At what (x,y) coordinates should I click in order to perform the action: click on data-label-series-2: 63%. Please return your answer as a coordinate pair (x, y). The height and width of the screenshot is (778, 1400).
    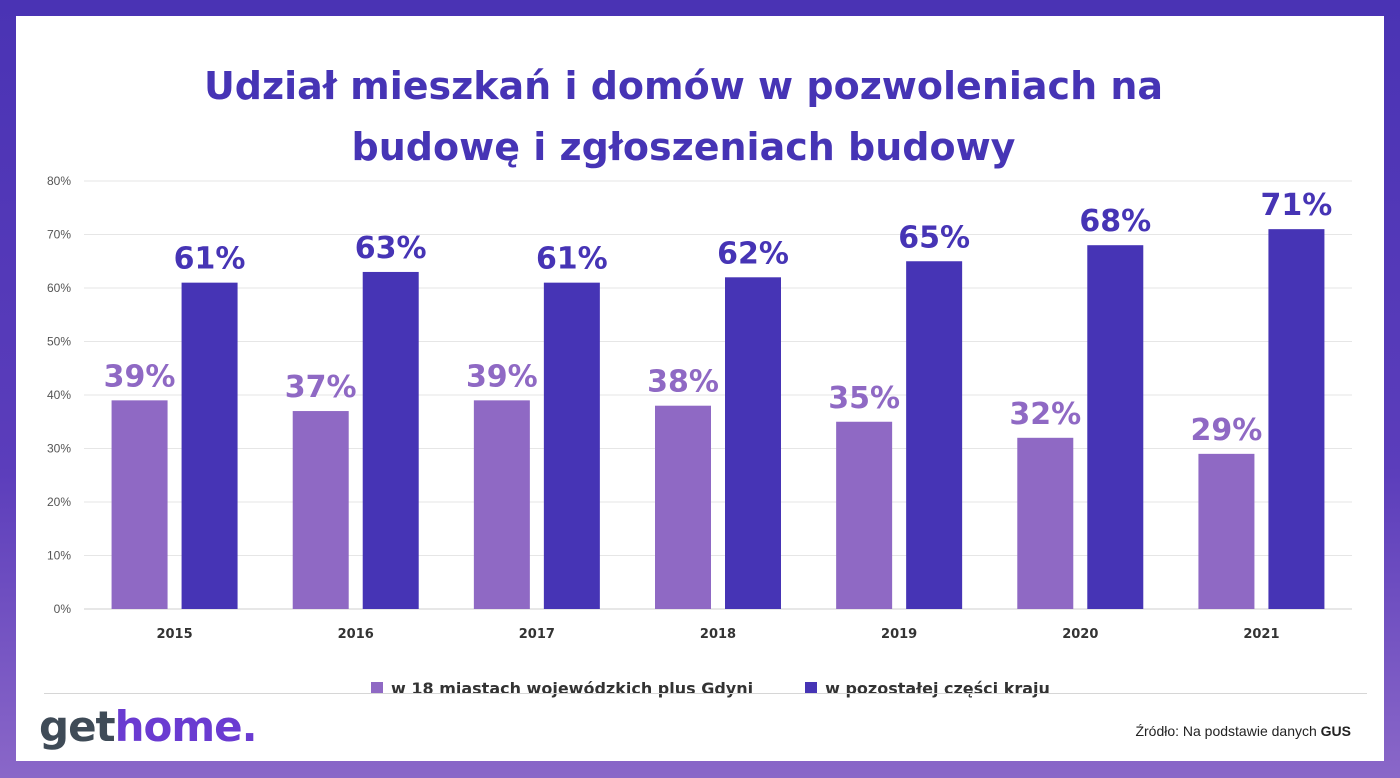
    Looking at the image, I should click on (391, 248).